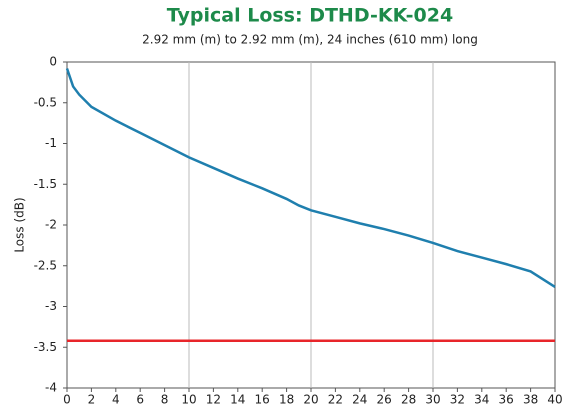 Image resolution: width=572 pixels, height=414 pixels. I want to click on y-axis-label: Loss (dB), so click(20, 224).